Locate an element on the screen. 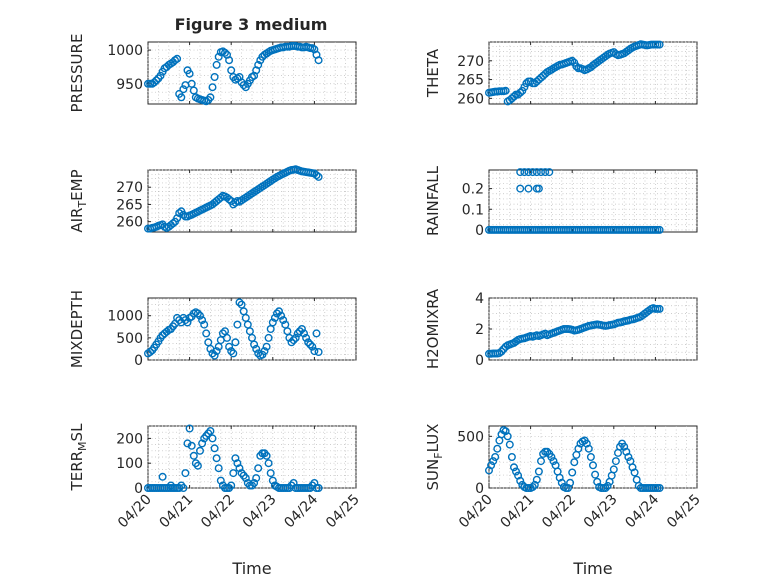 The width and height of the screenshot is (778, 583). subplot-mixdepth: 0 500 1000 MIXDEPTH is located at coordinates (212, 329).